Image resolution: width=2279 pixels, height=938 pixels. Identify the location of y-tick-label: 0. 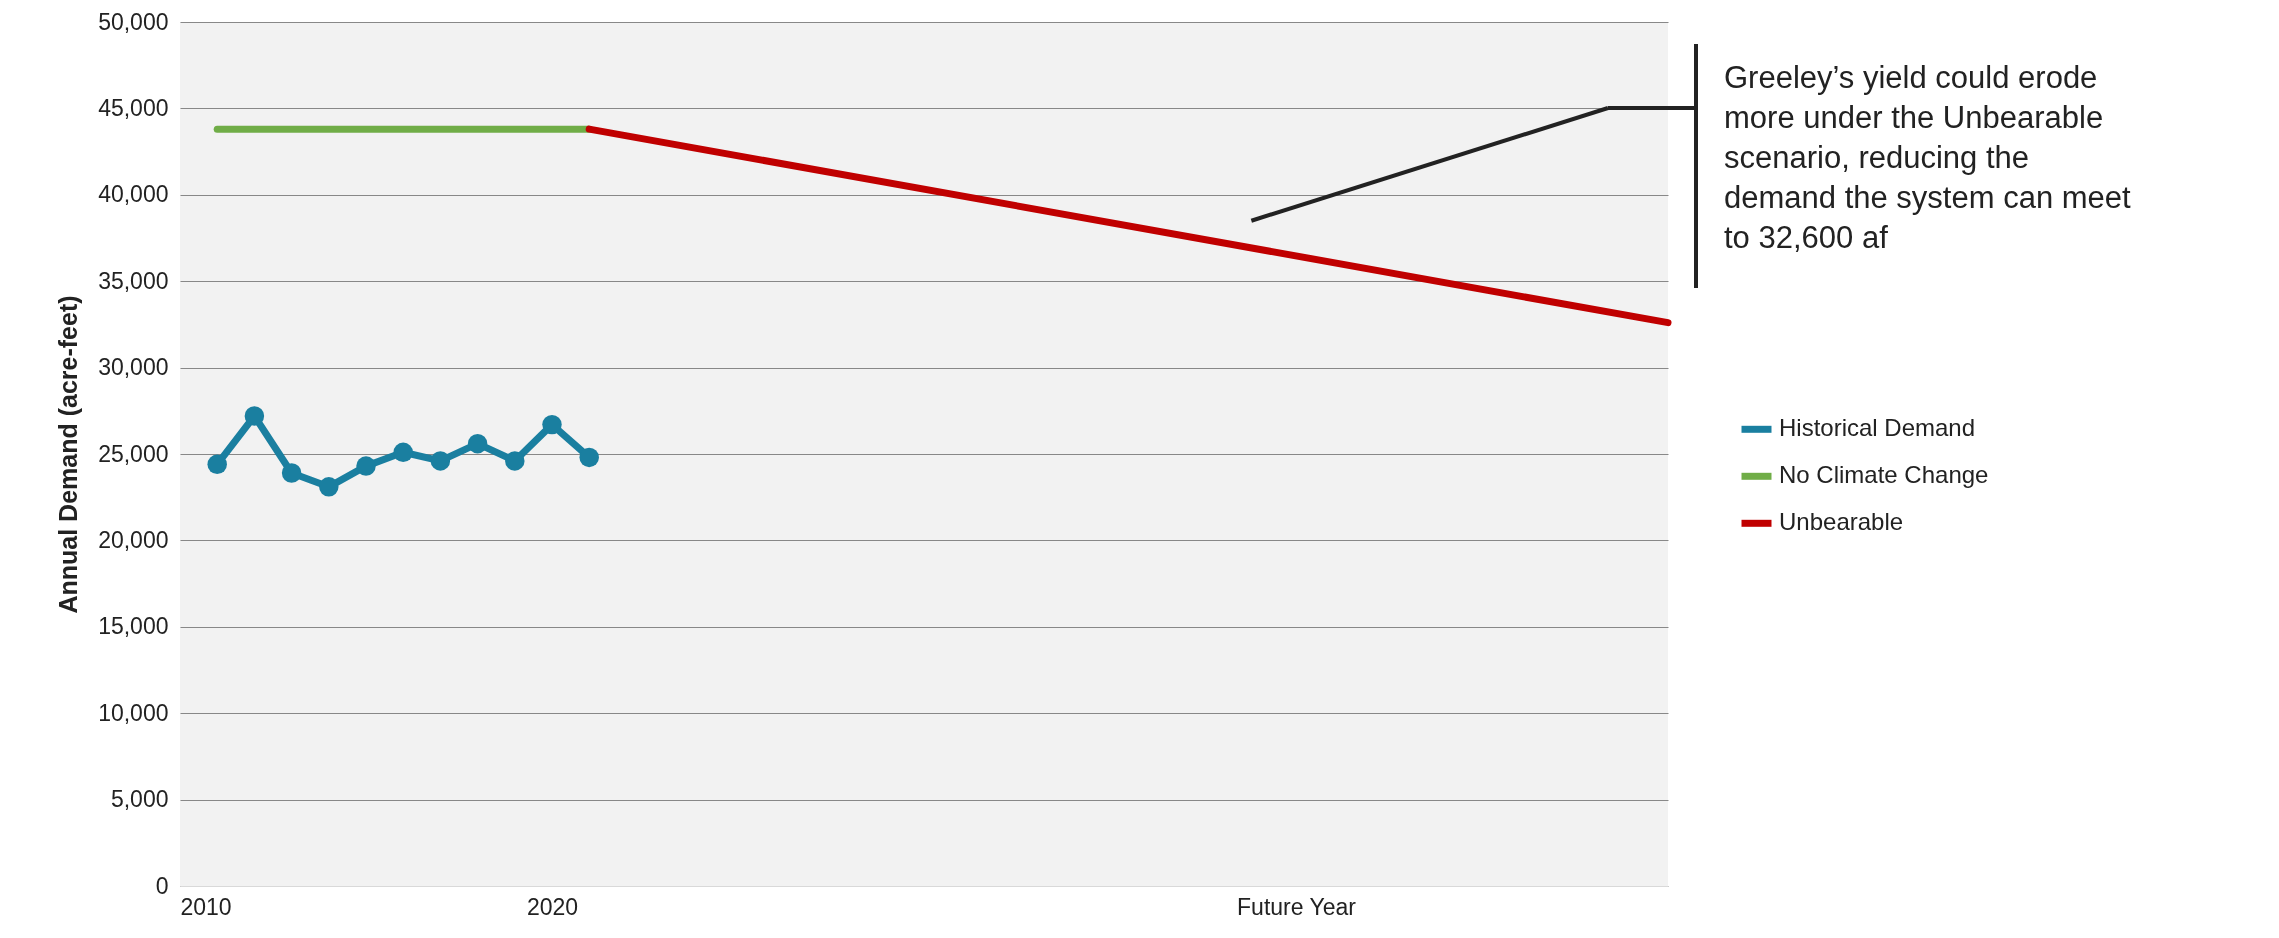
(162, 885).